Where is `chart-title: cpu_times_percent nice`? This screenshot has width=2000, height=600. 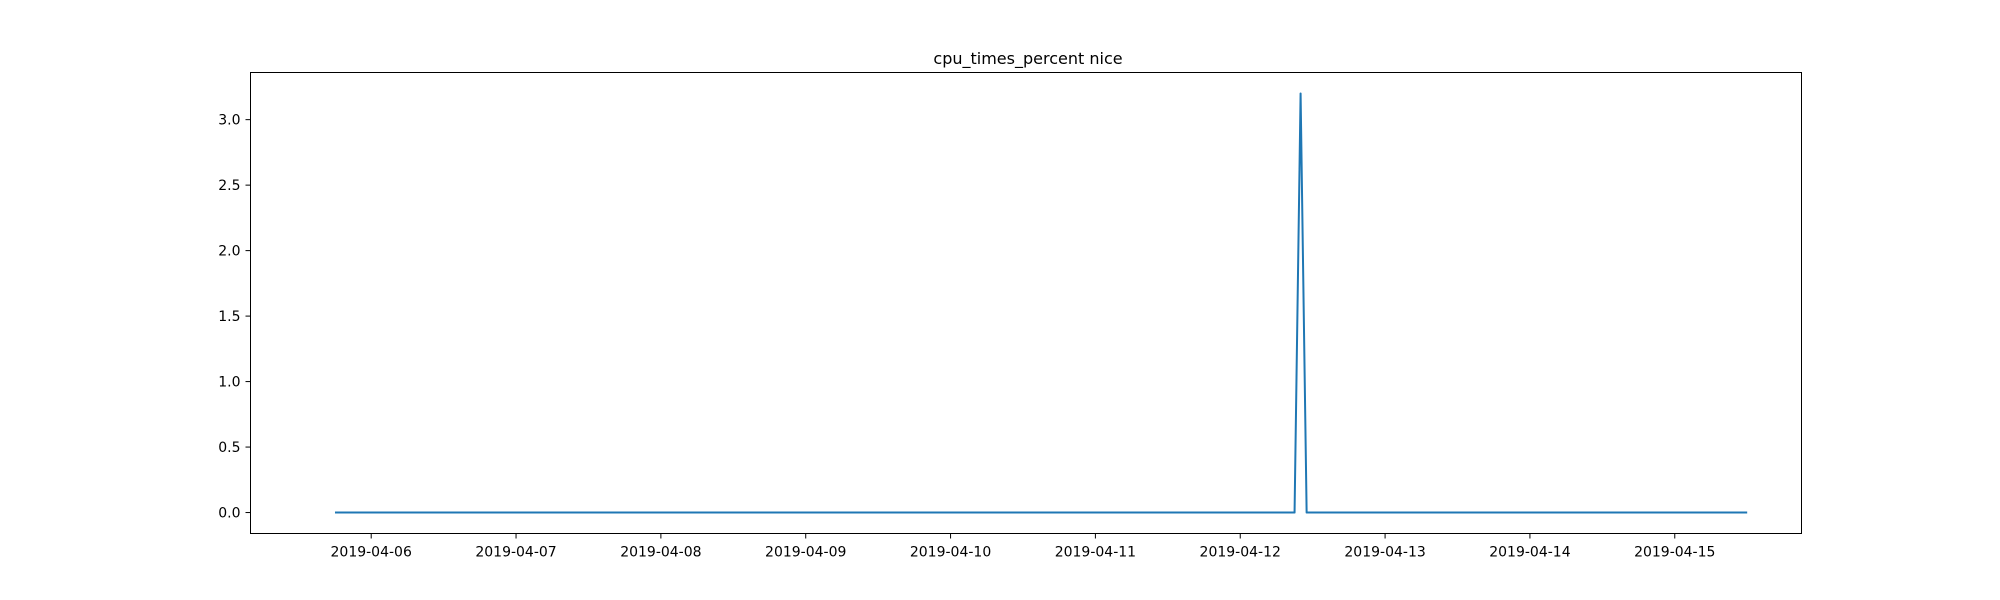 chart-title: cpu_times_percent nice is located at coordinates (1027, 59).